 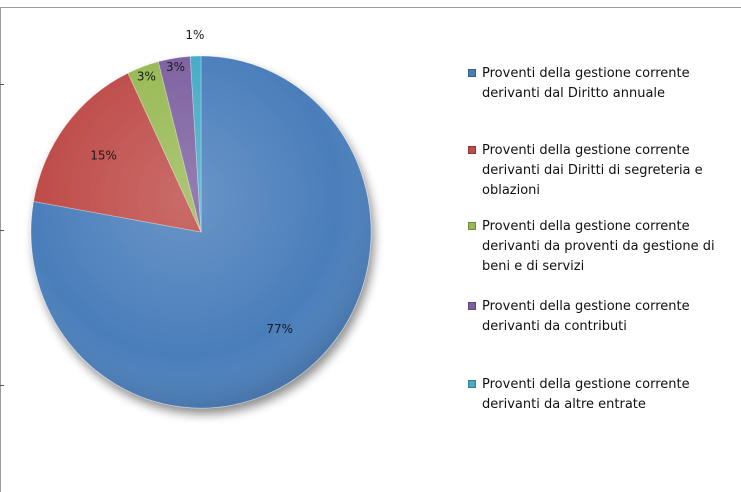 What do you see at coordinates (279, 329) in the screenshot?
I see `pie-data-label: 77%` at bounding box center [279, 329].